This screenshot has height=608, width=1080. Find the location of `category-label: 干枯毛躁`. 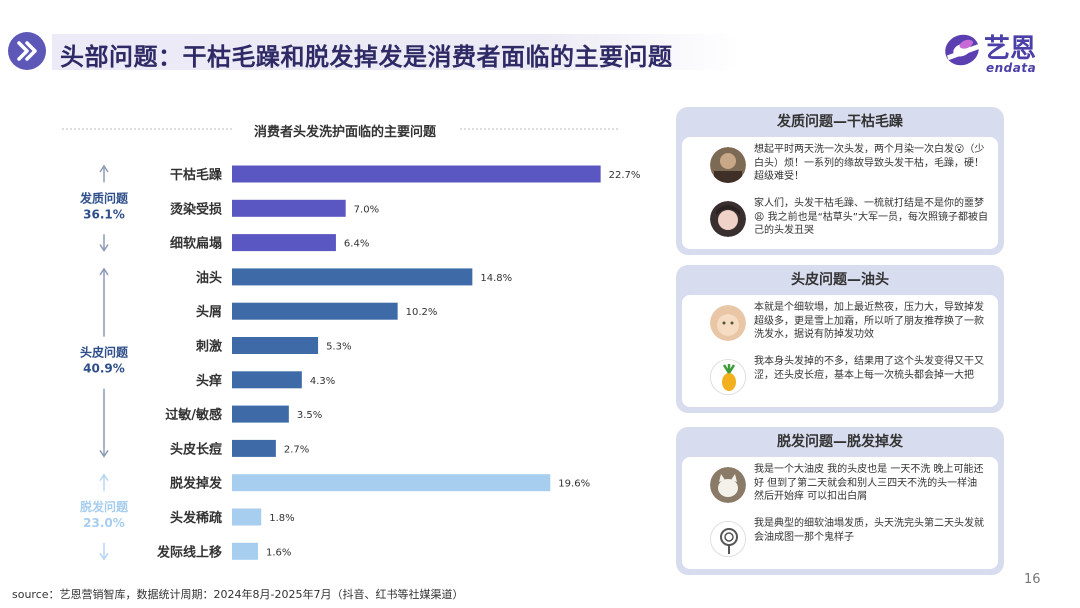

category-label: 干枯毛躁 is located at coordinates (196, 175).